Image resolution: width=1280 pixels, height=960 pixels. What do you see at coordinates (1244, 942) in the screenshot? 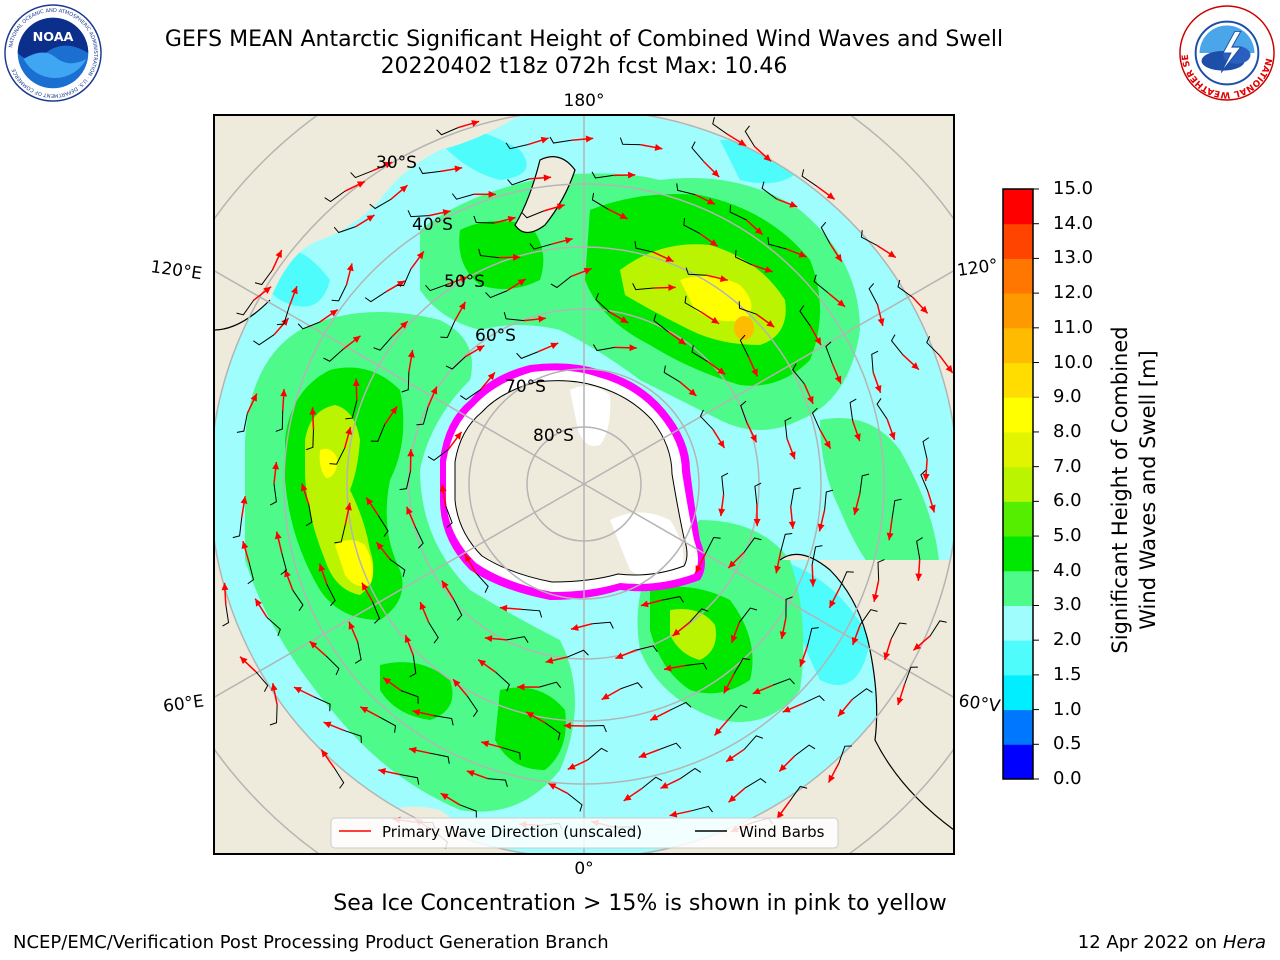
I see `footer-host: Hera` at bounding box center [1244, 942].